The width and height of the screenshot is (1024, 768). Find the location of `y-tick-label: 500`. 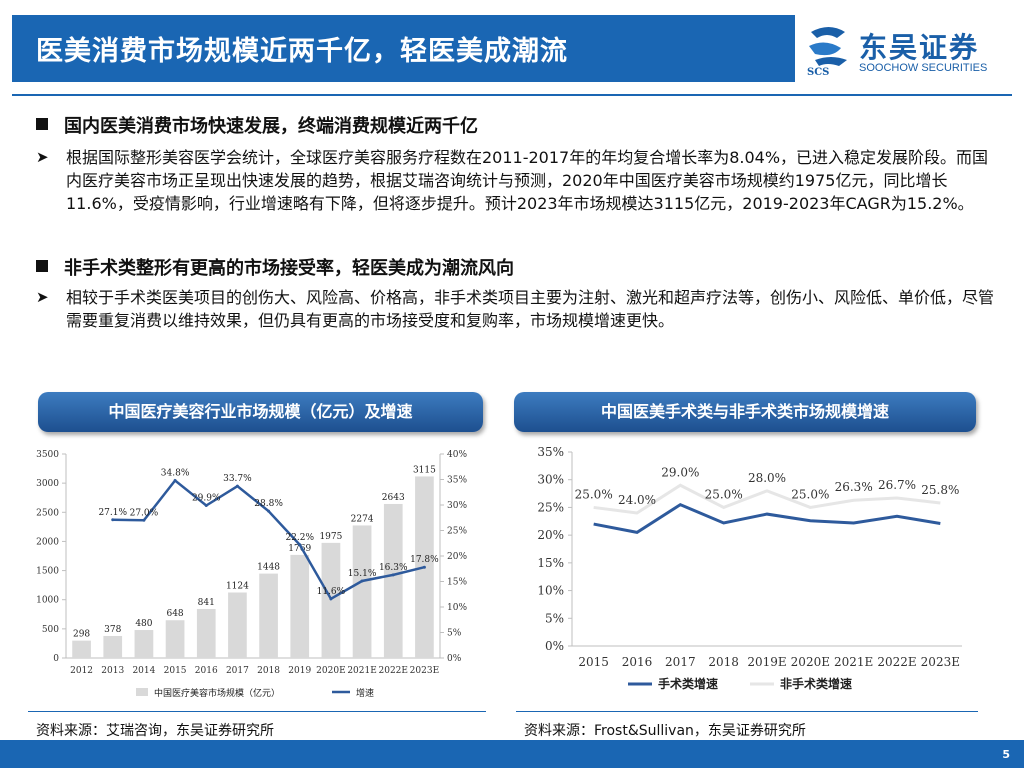

y-tick-label: 500 is located at coordinates (50, 630).